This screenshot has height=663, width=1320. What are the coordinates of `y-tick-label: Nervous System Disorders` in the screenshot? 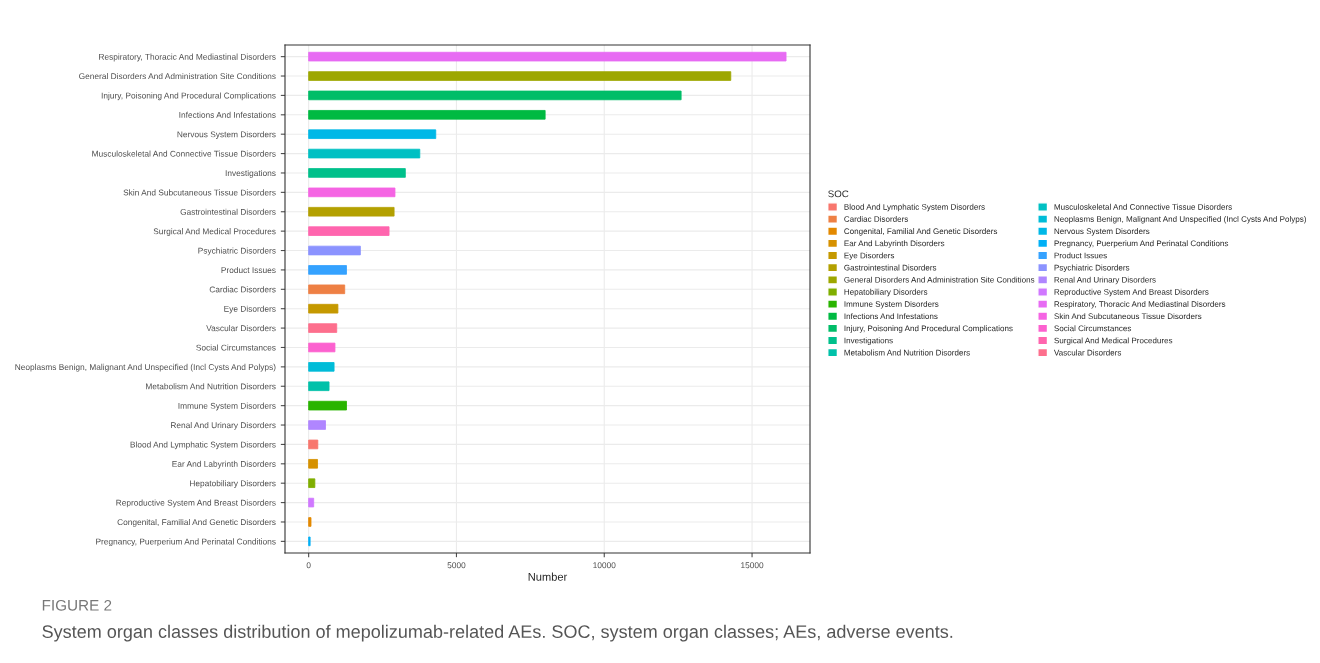 It's located at (226, 135).